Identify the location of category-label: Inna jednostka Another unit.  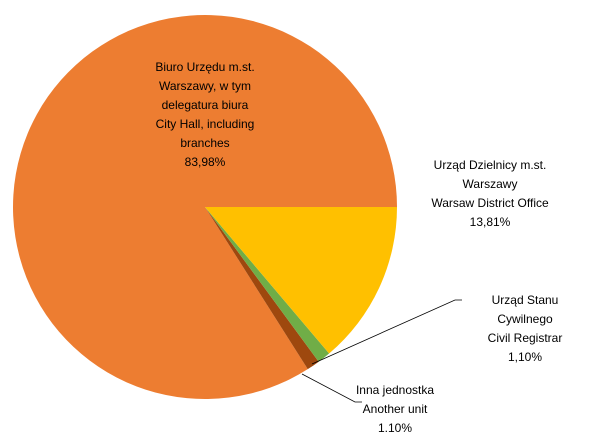
(395, 399).